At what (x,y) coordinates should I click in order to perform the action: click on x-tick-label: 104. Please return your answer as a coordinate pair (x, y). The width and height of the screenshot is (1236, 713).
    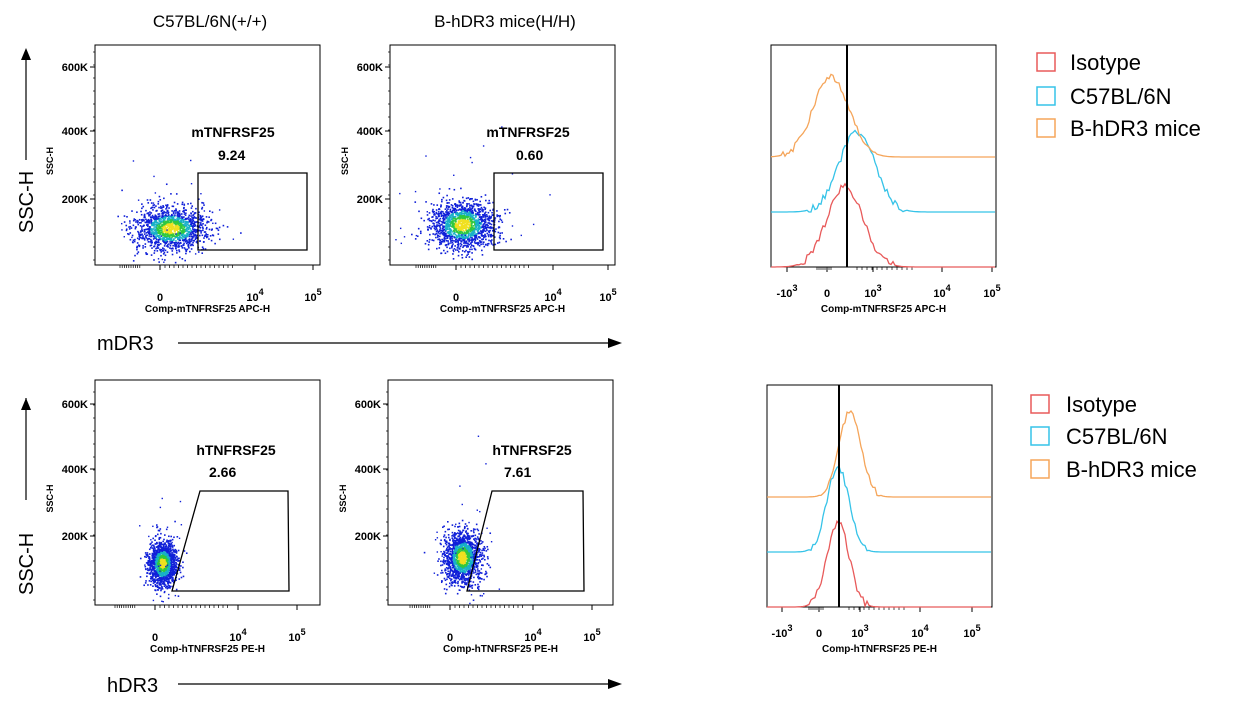
    Looking at the image, I should click on (552, 295).